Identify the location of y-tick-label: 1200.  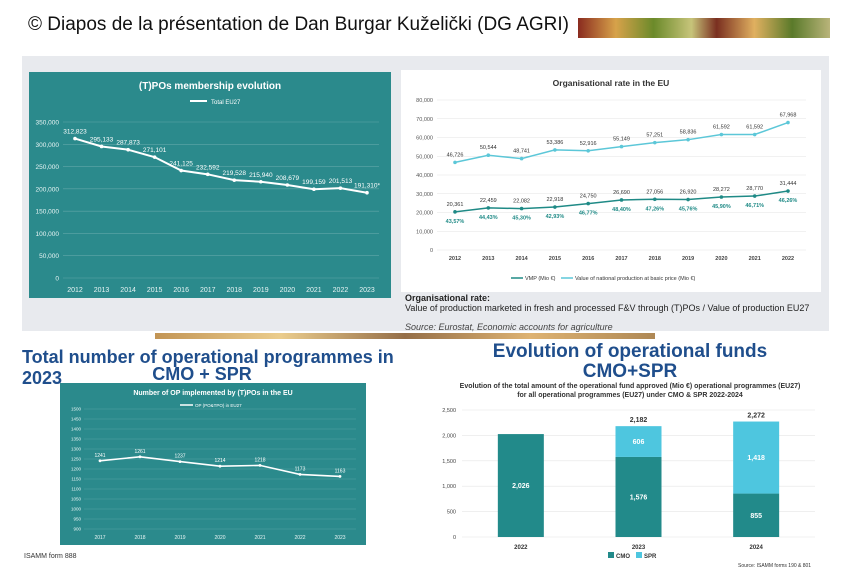
(76, 469).